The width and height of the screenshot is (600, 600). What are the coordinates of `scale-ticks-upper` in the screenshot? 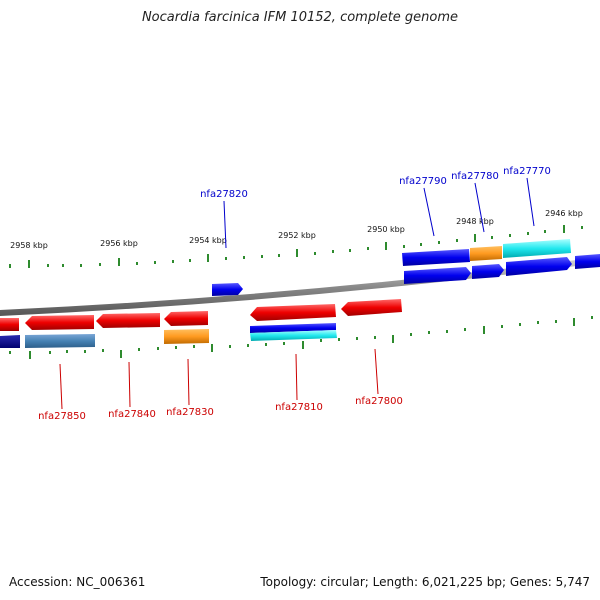 It's located at (296, 246).